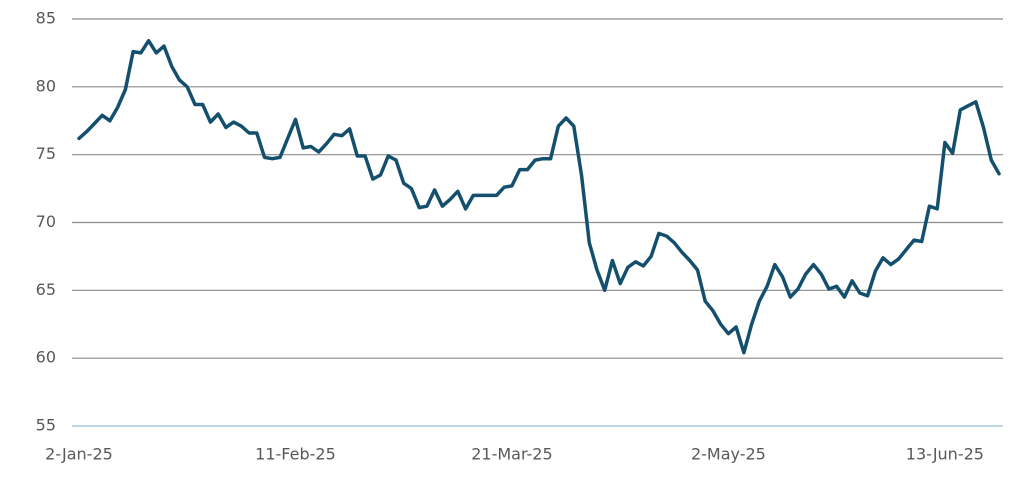 The image size is (1024, 501). What do you see at coordinates (79, 454) in the screenshot?
I see `x-tick-label: 2-Jan-25` at bounding box center [79, 454].